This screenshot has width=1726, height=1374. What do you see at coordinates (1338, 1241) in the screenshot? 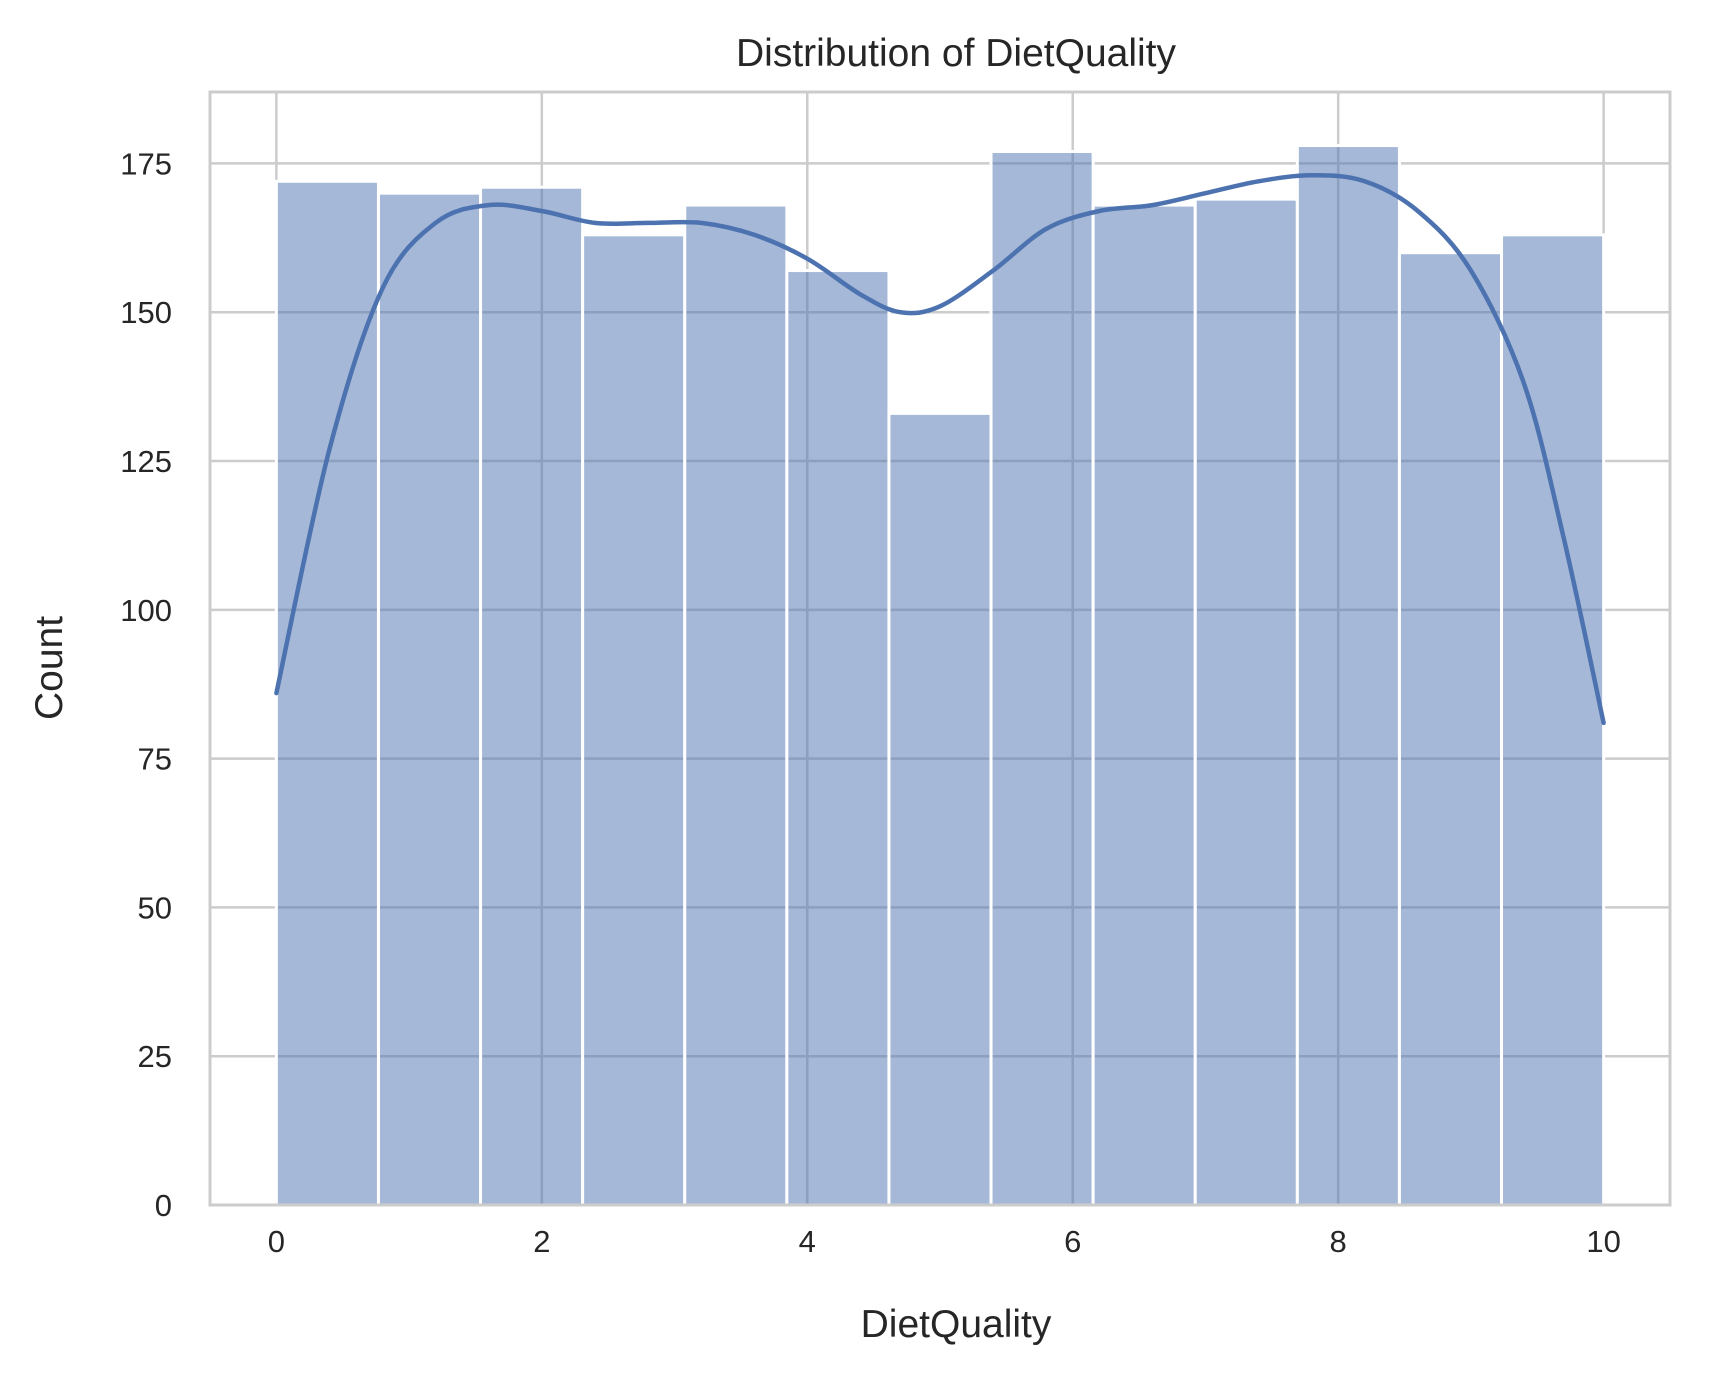
I see `x-tick-label: 8` at bounding box center [1338, 1241].